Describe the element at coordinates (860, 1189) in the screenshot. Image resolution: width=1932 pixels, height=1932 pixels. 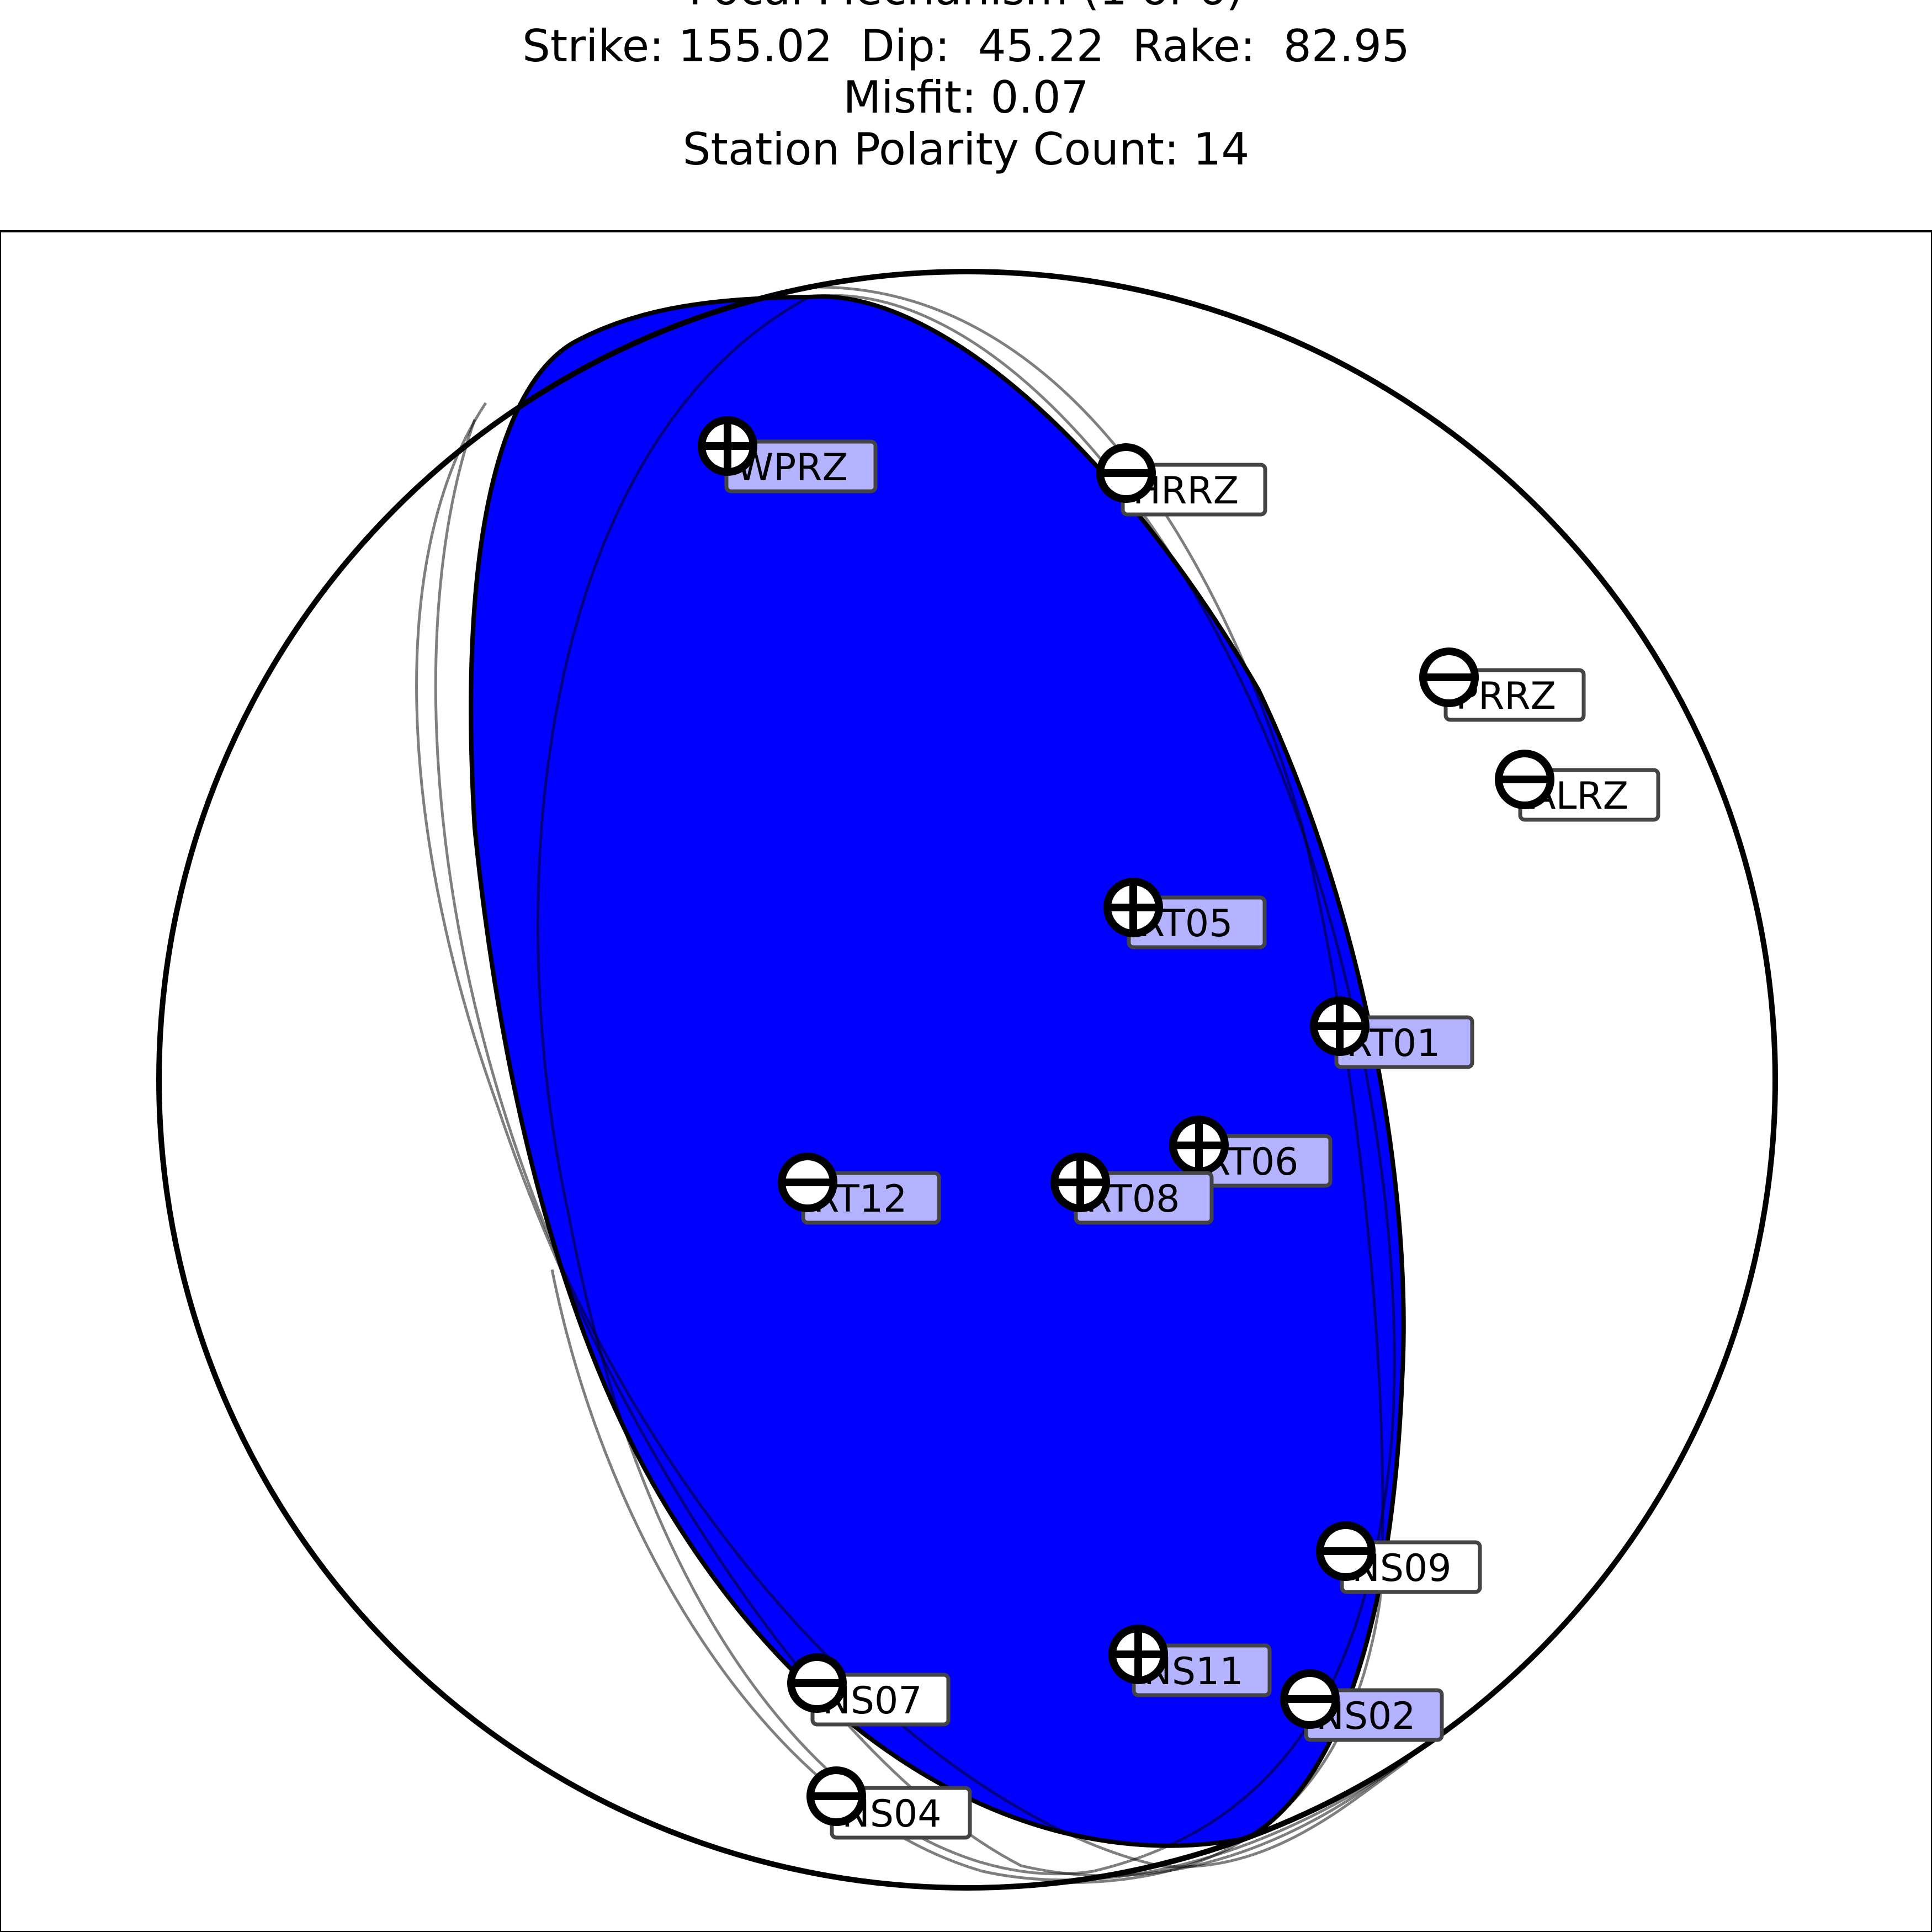
I see `station-rt12: RT12` at that location.